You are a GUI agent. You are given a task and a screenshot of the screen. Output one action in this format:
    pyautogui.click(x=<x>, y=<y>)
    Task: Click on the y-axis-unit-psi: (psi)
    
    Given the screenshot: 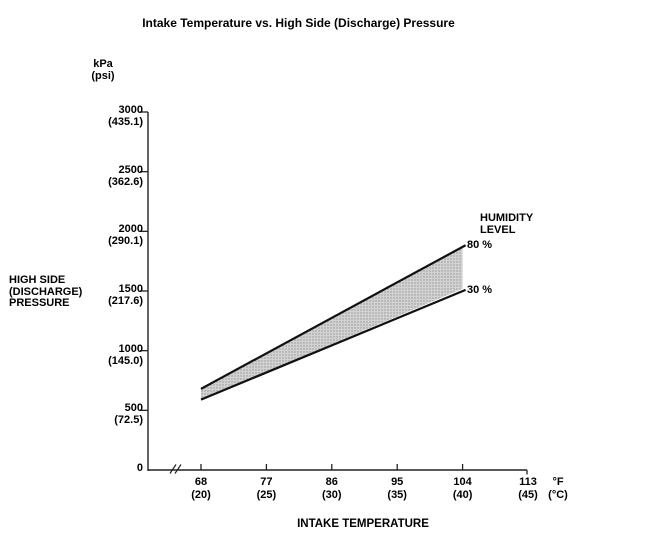 What is the action you would take?
    pyautogui.click(x=103, y=76)
    